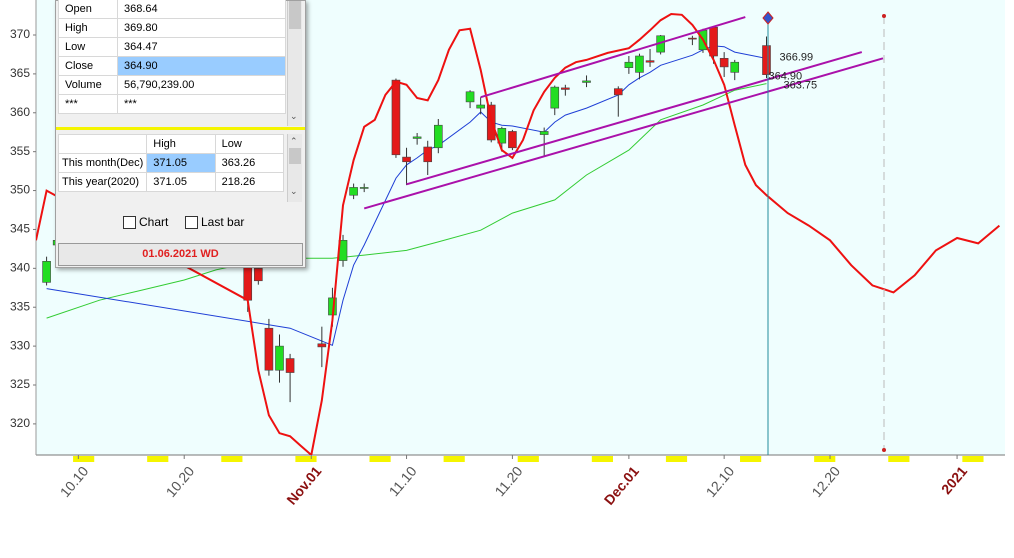 The height and width of the screenshot is (558, 1014). I want to click on row-label: Open, so click(88, 9).